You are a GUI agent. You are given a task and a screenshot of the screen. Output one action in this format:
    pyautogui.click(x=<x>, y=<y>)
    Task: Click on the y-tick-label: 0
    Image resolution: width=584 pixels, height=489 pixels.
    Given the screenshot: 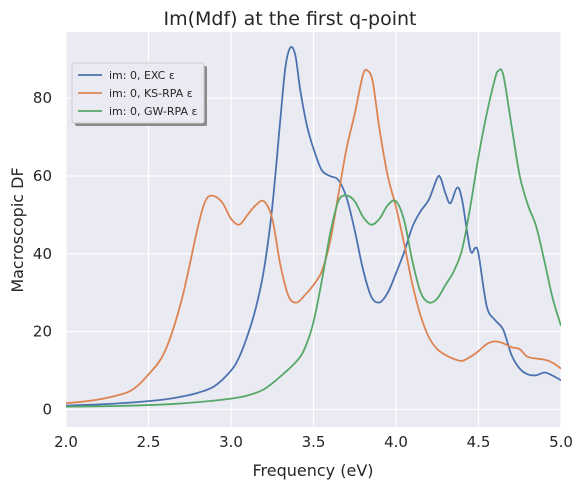 What is the action you would take?
    pyautogui.click(x=47, y=409)
    